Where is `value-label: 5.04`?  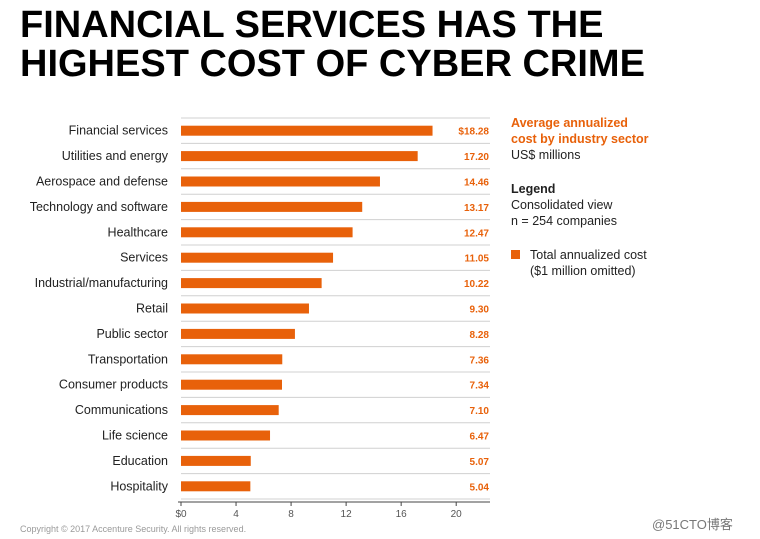 value-label: 5.04 is located at coordinates (480, 487).